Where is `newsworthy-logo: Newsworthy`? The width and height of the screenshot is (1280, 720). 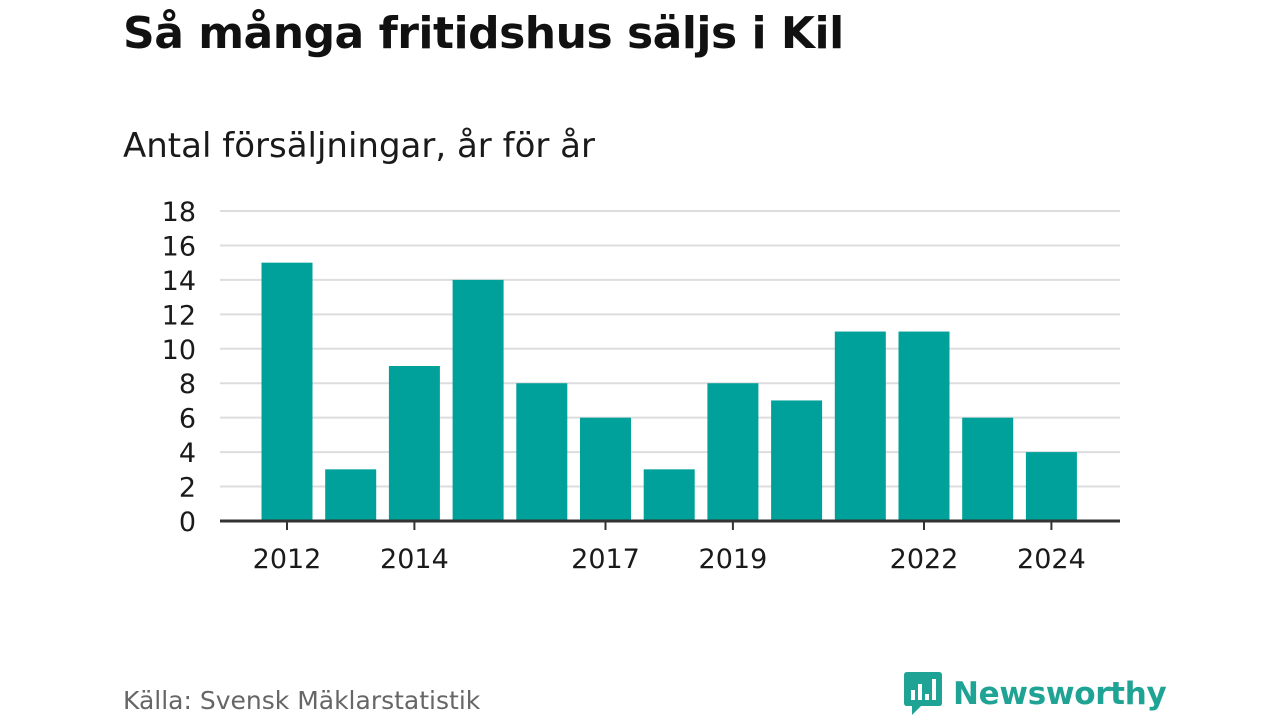 newsworthy-logo: Newsworthy is located at coordinates (1035, 694).